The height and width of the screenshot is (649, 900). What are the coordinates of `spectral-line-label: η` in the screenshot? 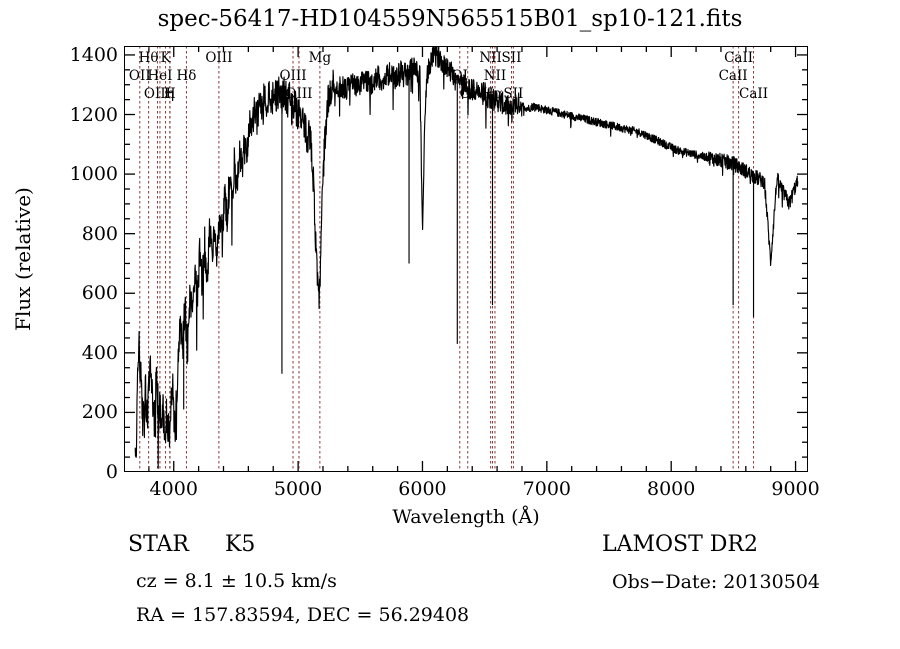 It's located at (170, 94).